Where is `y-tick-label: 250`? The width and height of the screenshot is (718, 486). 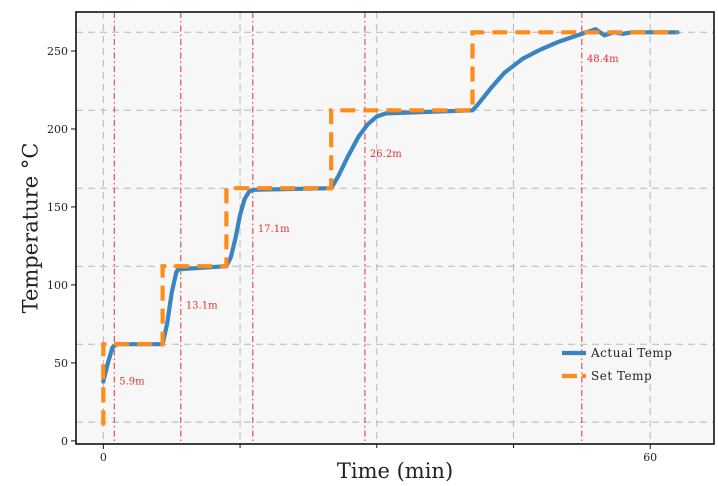 y-tick-label: 250 is located at coordinates (57, 51).